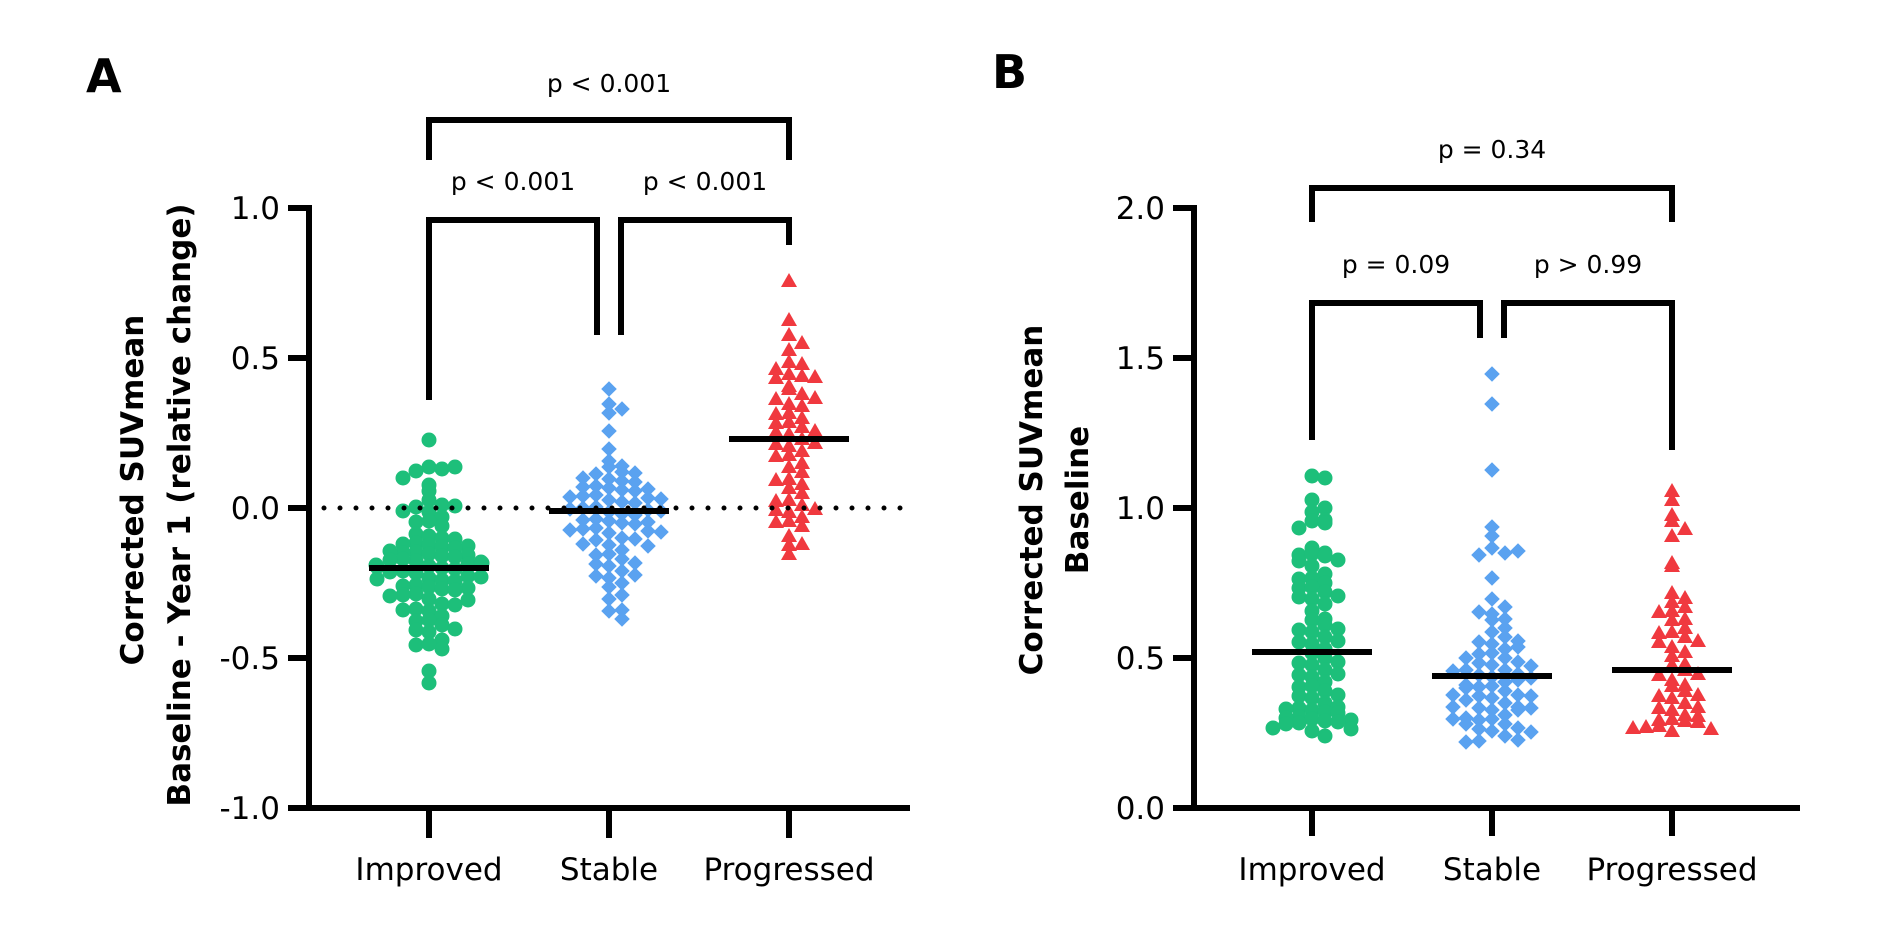 The image size is (1890, 945). I want to click on panel-a-y-tick-label: 0.5, so click(255, 359).